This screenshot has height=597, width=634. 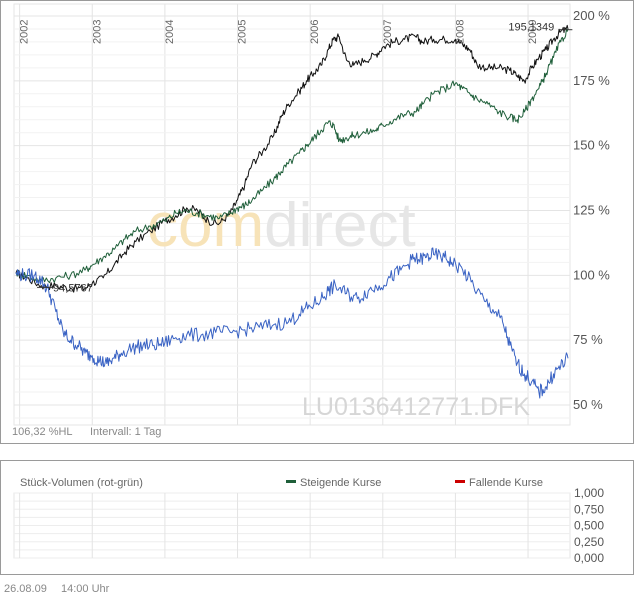 What do you see at coordinates (388, 32) in the screenshot?
I see `x-tick-2007: 2007` at bounding box center [388, 32].